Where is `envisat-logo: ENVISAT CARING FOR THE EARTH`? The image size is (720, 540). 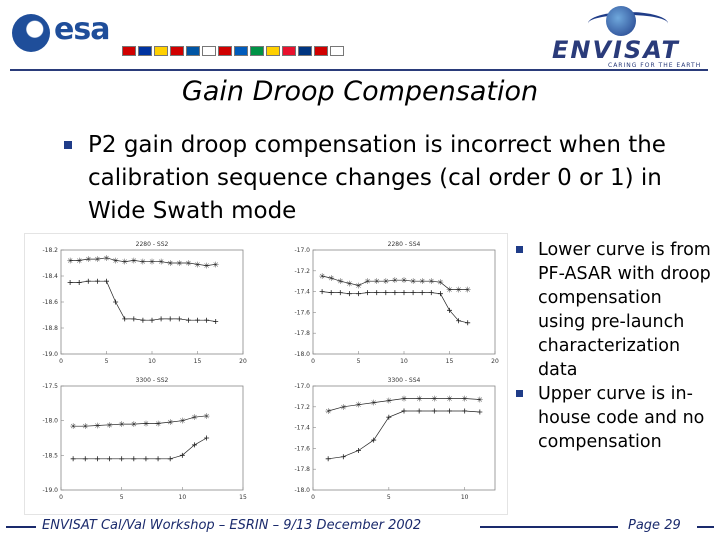
envisat-logo: ENVISAT CARING FOR THE EARTH is located at coordinates (628, 37).